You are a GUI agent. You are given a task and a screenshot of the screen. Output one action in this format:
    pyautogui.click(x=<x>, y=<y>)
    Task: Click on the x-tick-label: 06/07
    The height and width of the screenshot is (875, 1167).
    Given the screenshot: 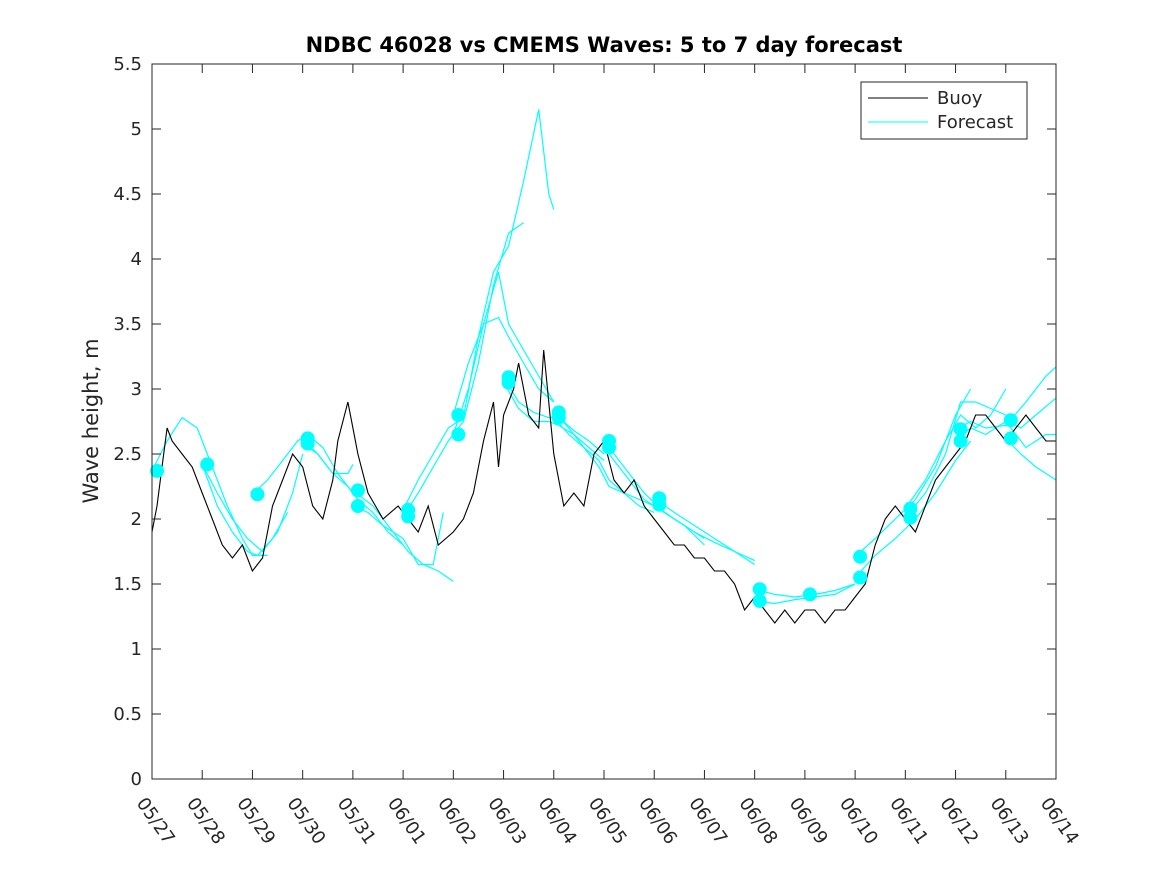 What is the action you would take?
    pyautogui.click(x=707, y=821)
    